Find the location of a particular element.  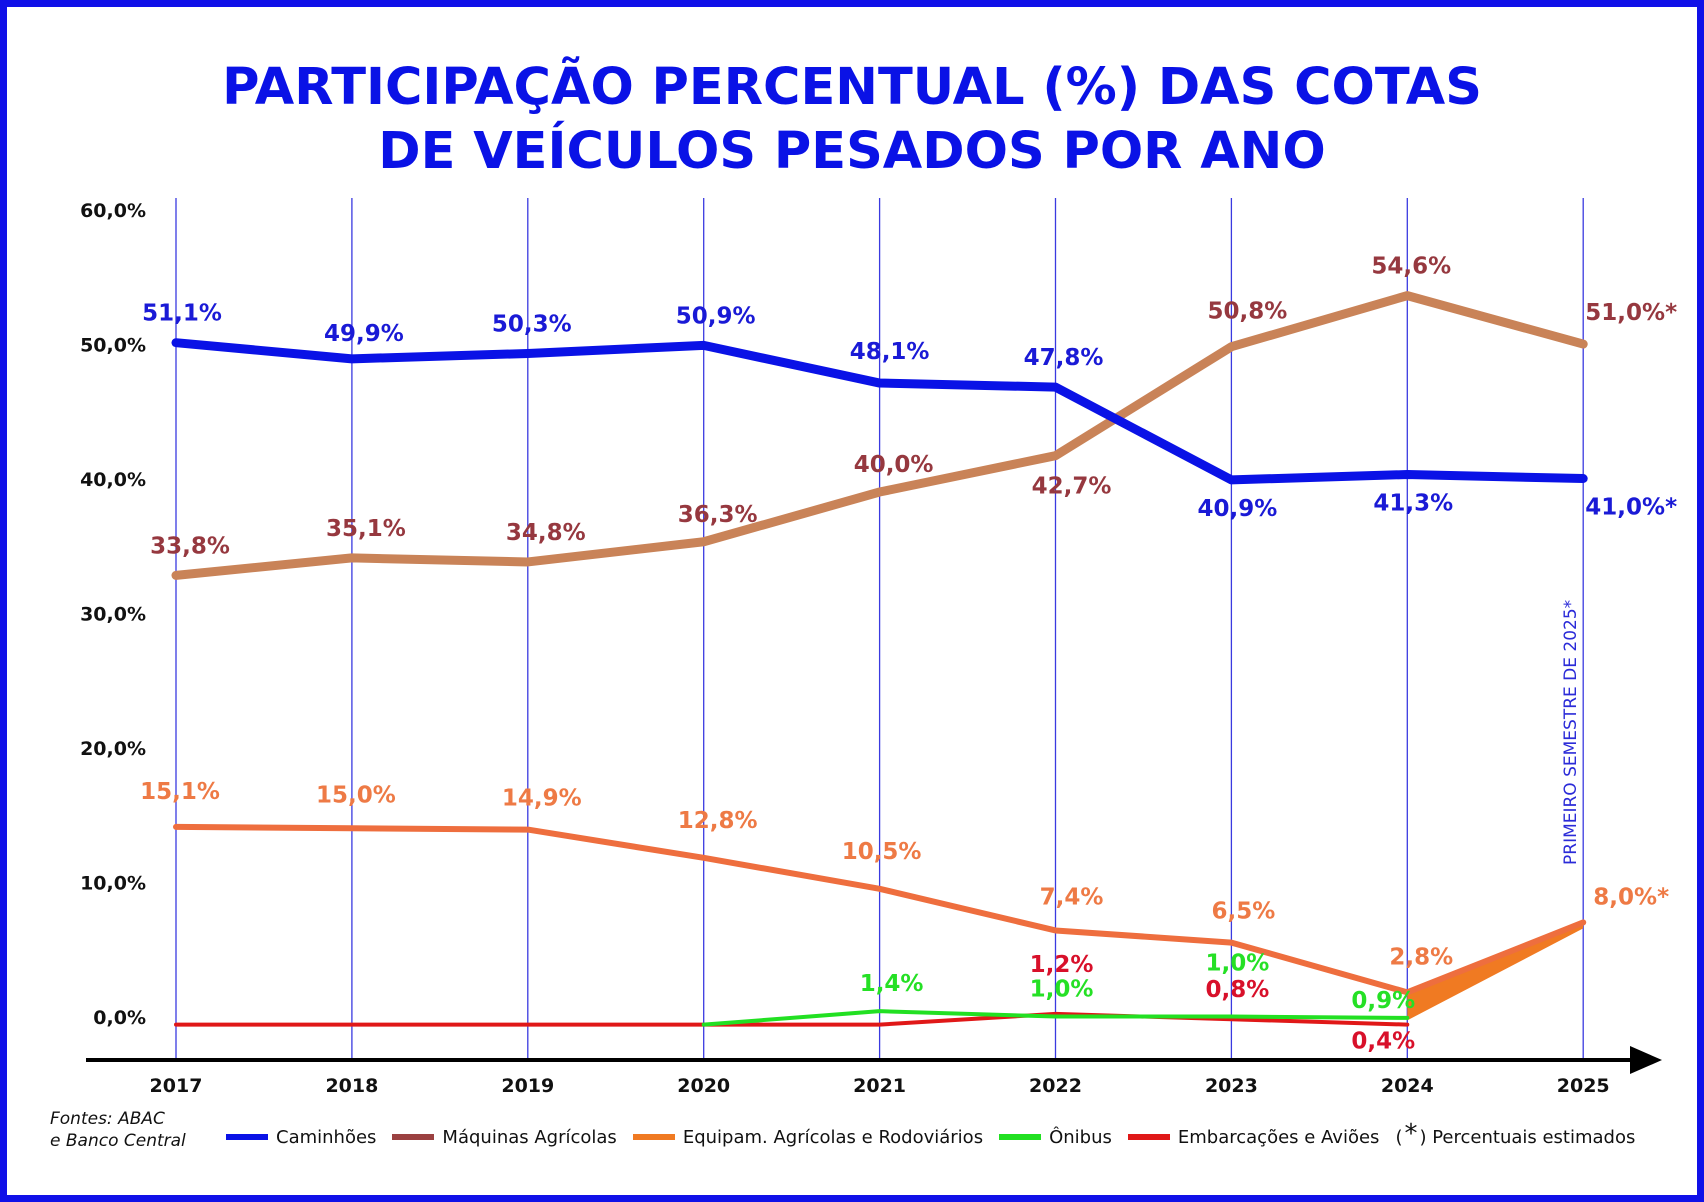

legend-label-onibus: Ônibus is located at coordinates (1080, 1137).